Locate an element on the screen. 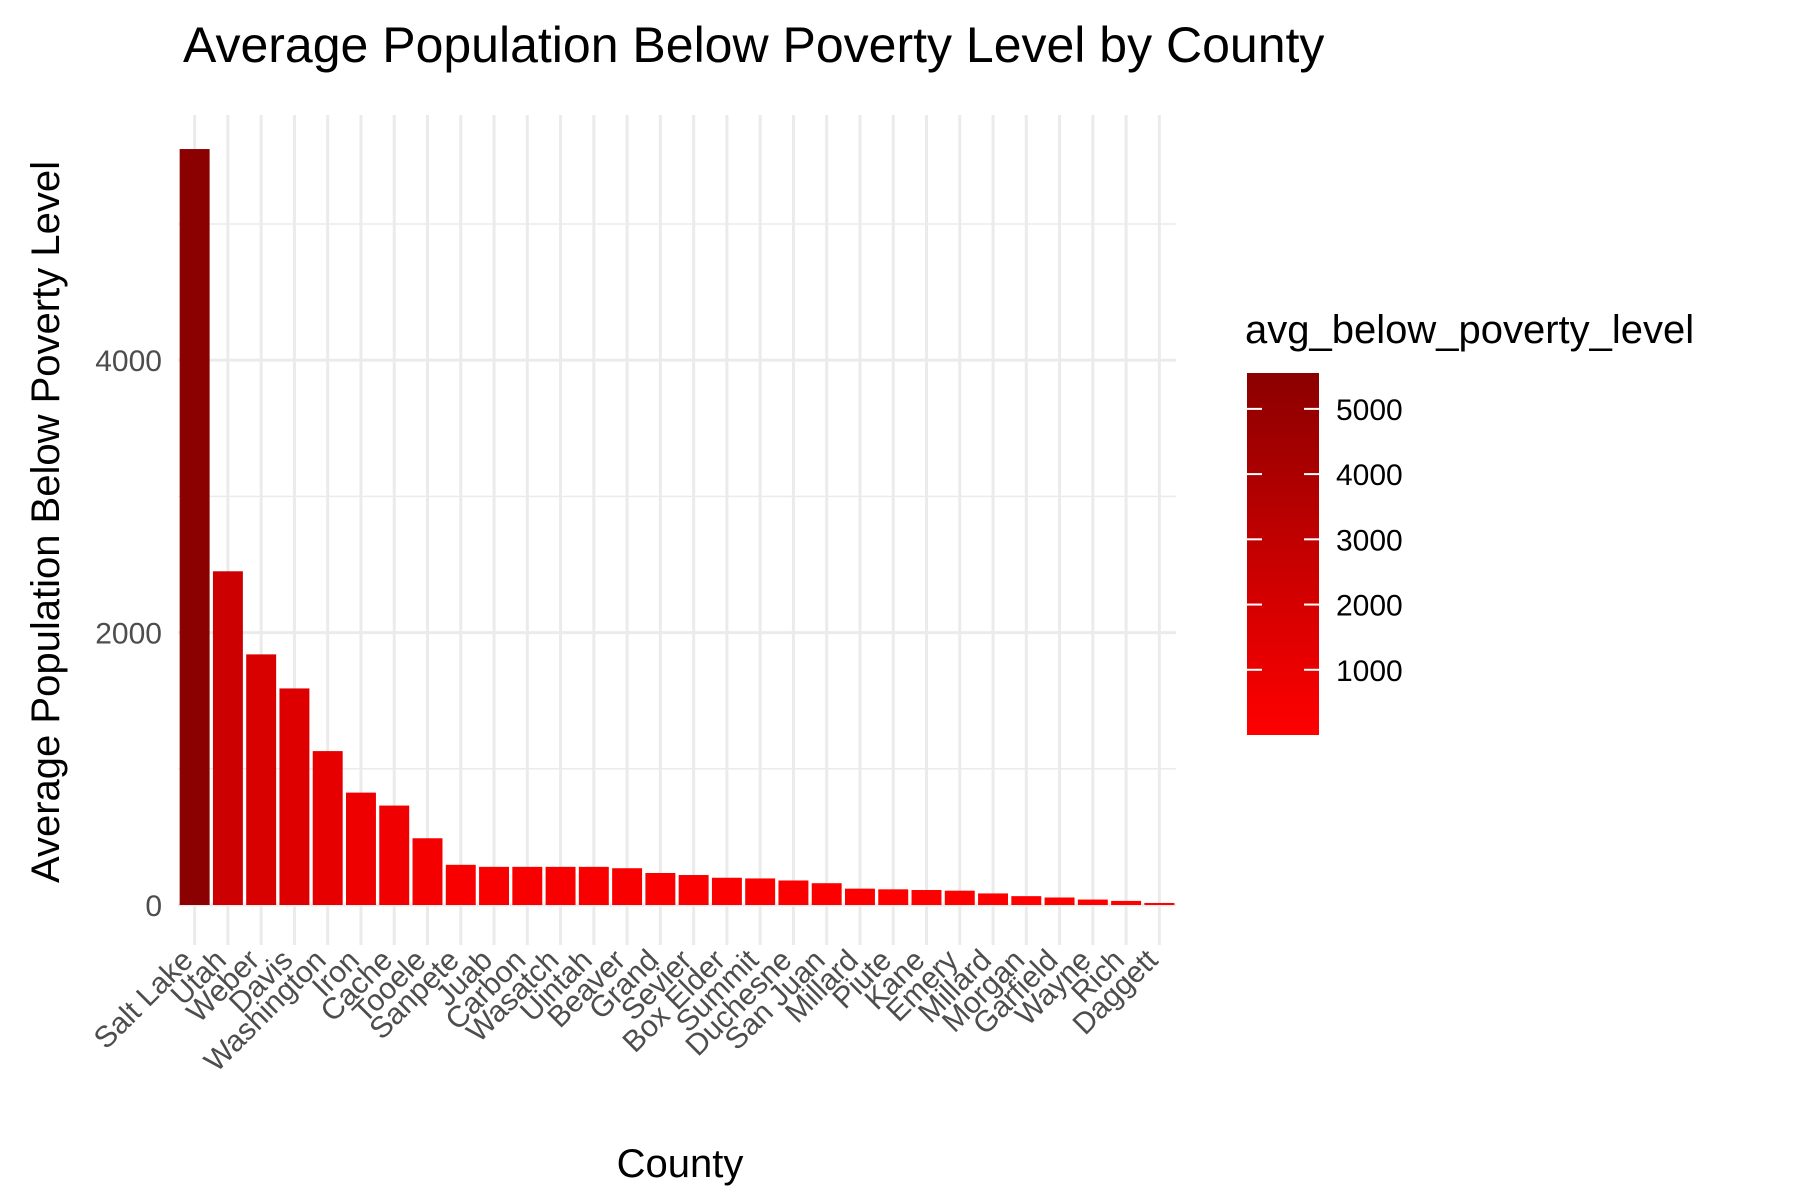 The height and width of the screenshot is (1200, 1800). legend-tick-label: 4000 is located at coordinates (1369, 475).